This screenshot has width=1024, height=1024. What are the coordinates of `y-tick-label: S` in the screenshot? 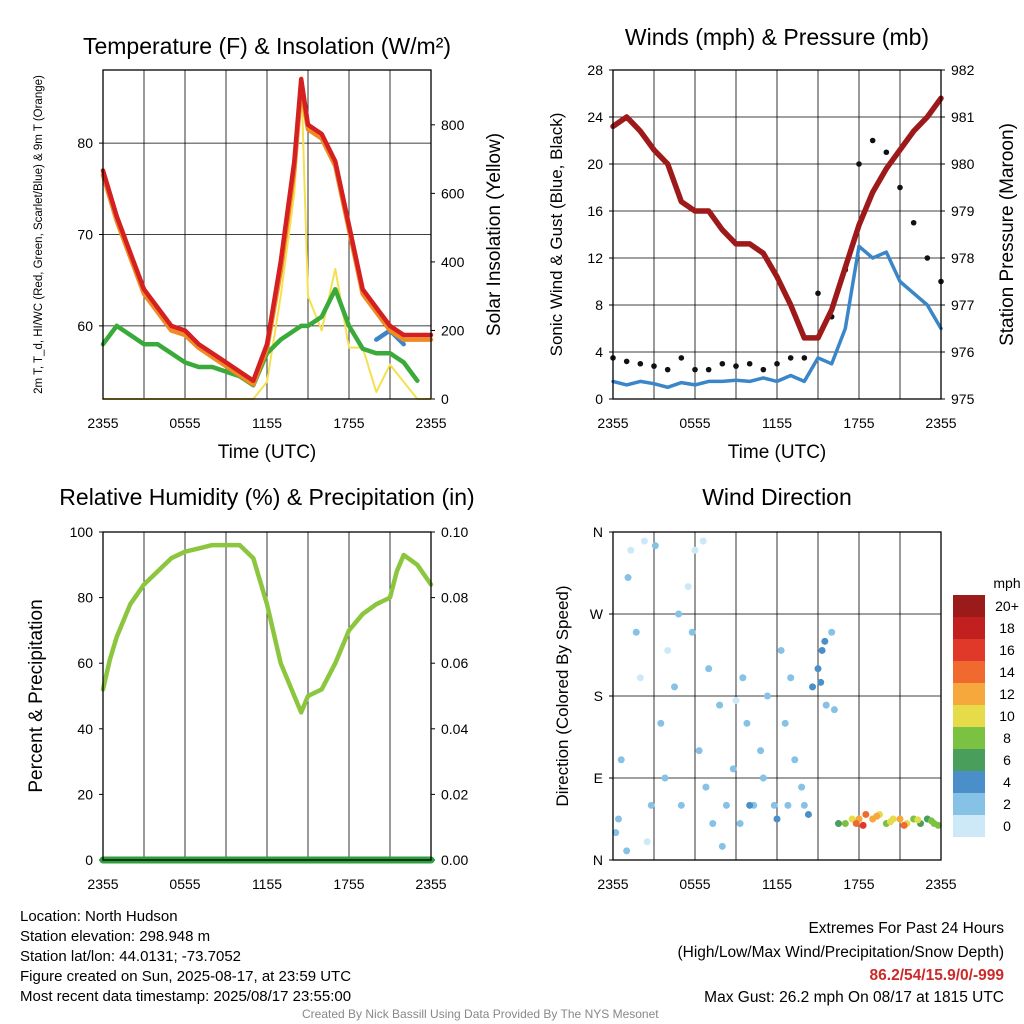 It's located at (598, 696).